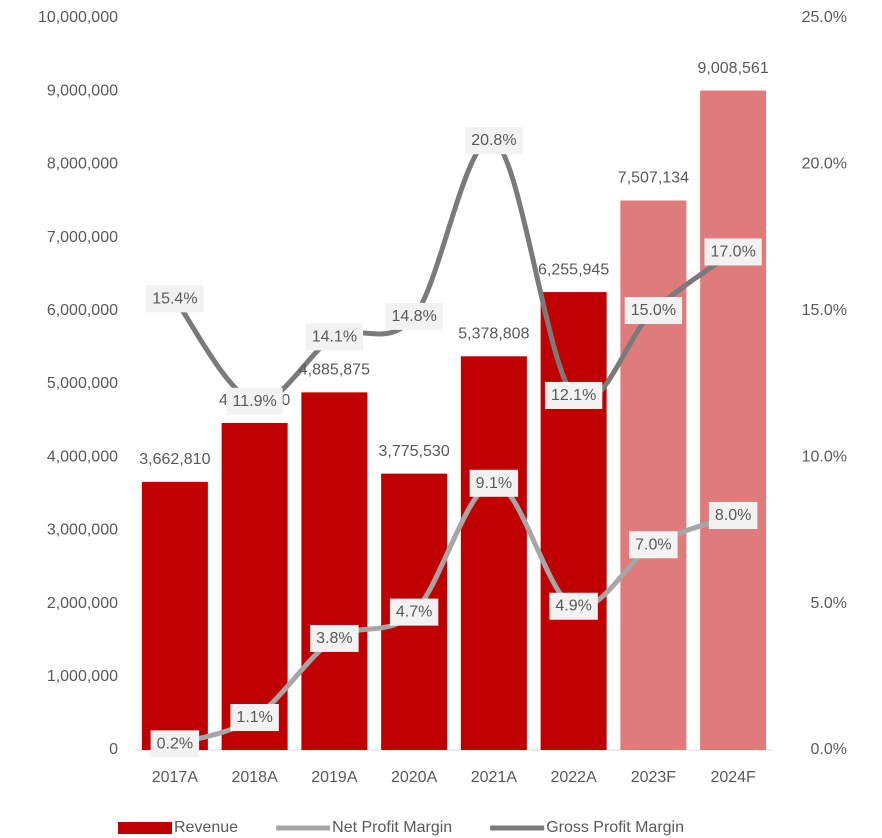  What do you see at coordinates (174, 459) in the screenshot?
I see `bar-label: 3,662,810` at bounding box center [174, 459].